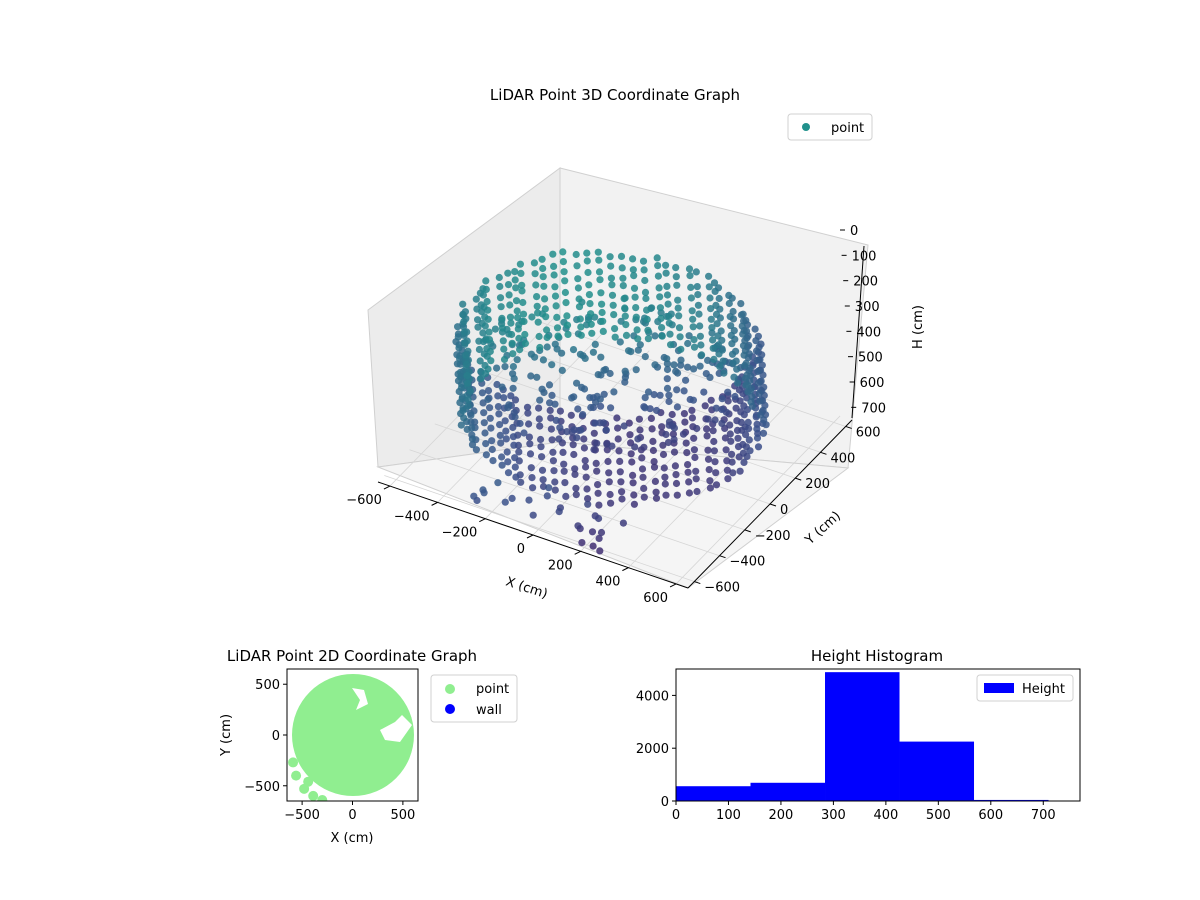  What do you see at coordinates (1011, 800) in the screenshot?
I see `histogram-bar` at bounding box center [1011, 800].